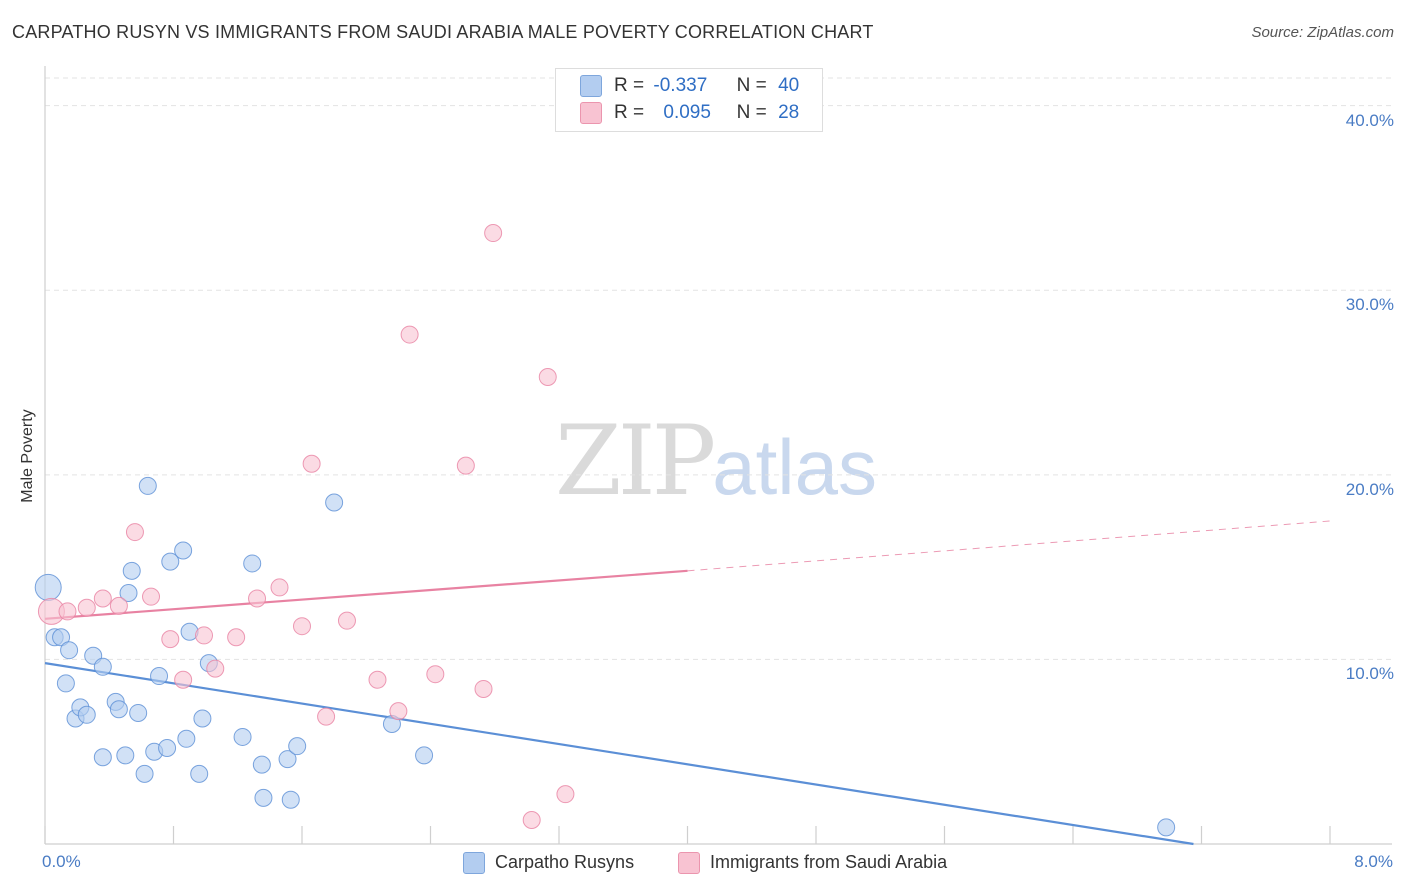 The height and width of the screenshot is (892, 1406). I want to click on legend-n-value: 40, so click(789, 86).